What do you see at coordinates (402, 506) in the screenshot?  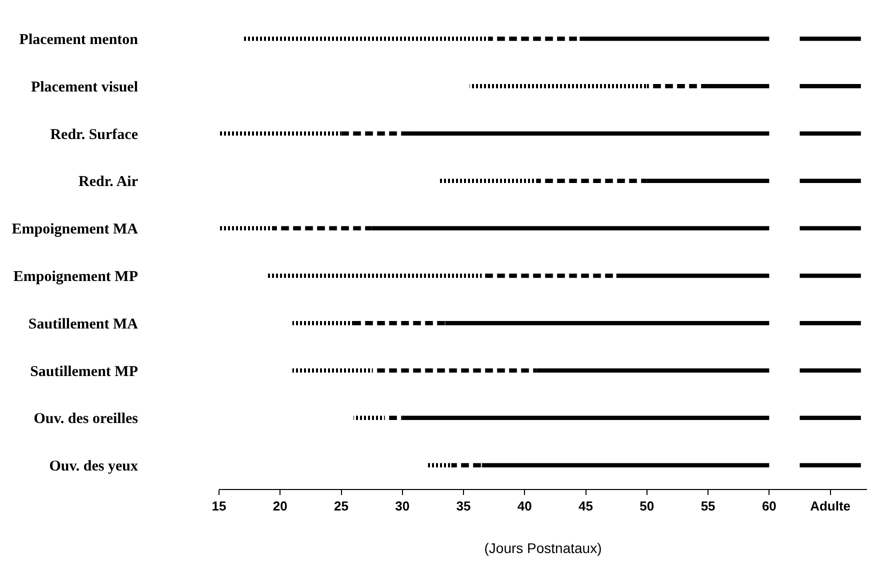 I see `x-tick-label: 30` at bounding box center [402, 506].